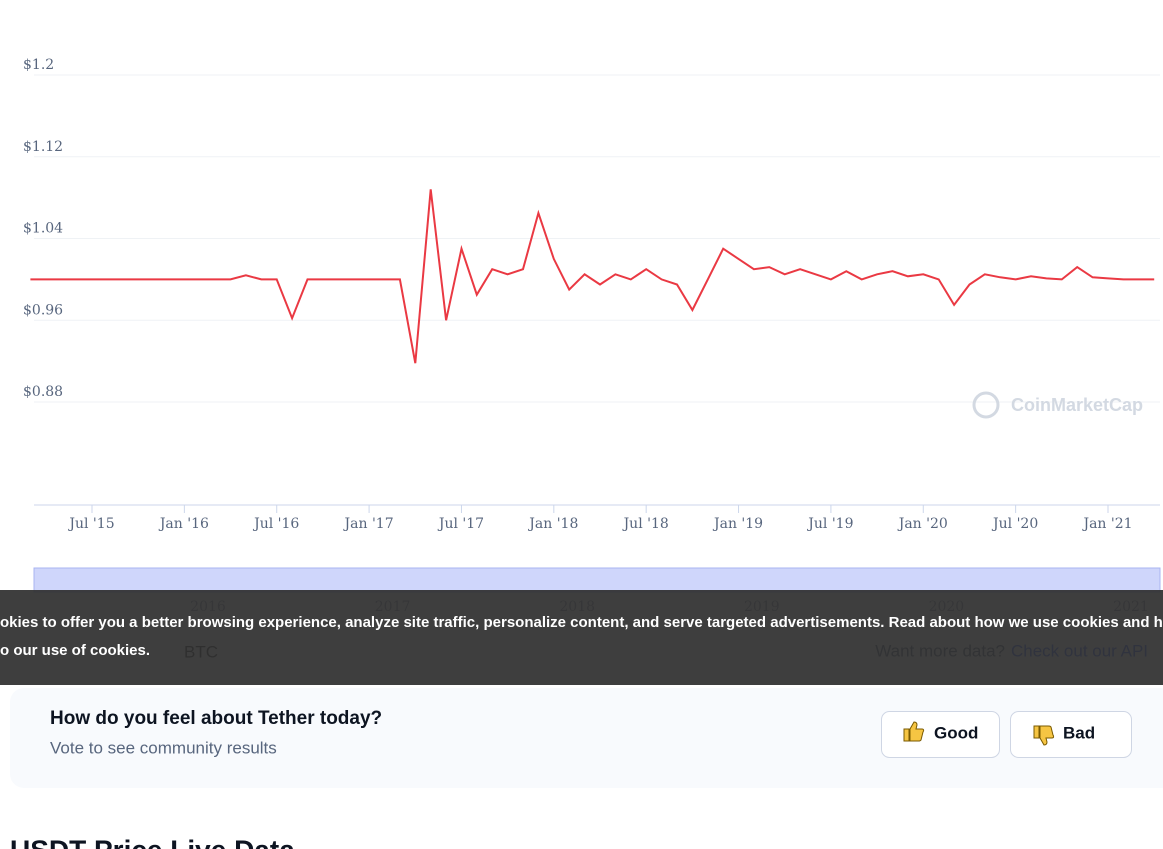 The image size is (1163, 849). I want to click on vote-card, so click(586, 738).